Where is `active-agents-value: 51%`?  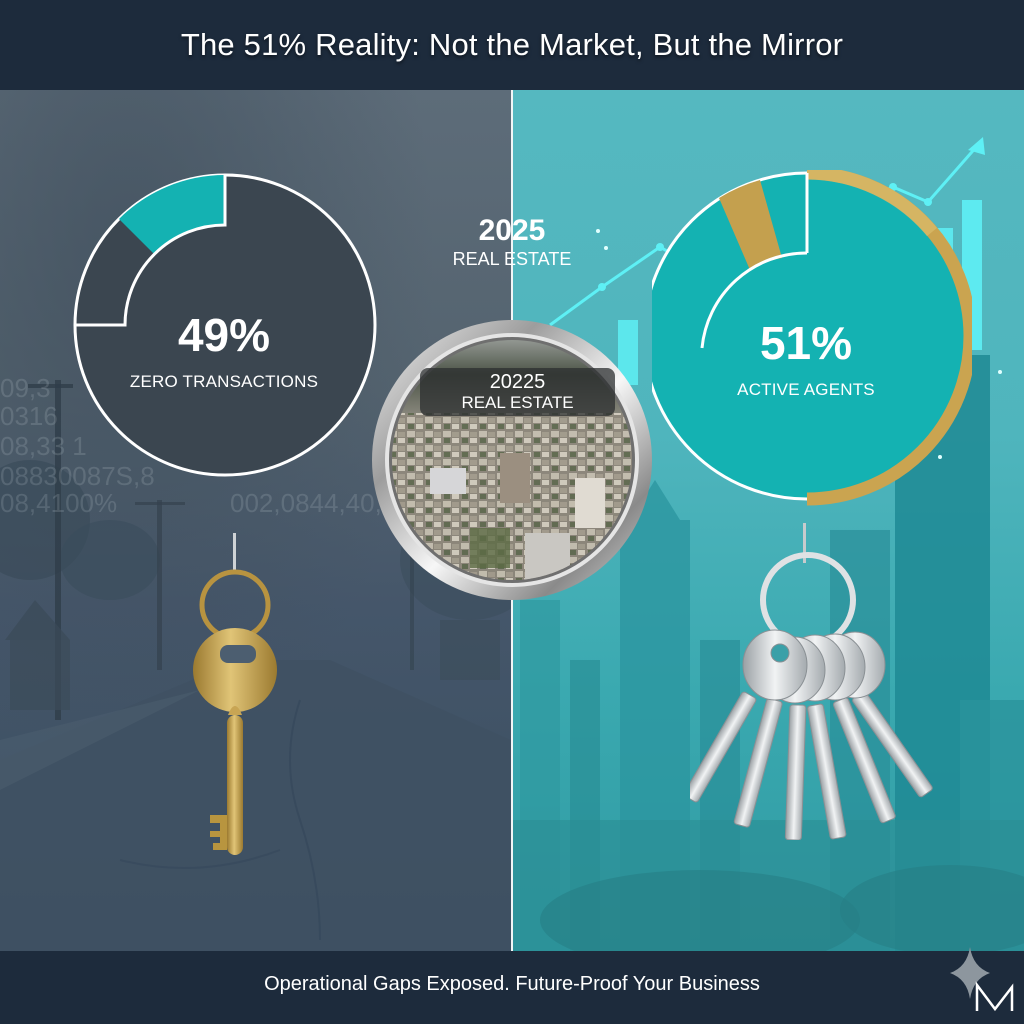 active-agents-value: 51% is located at coordinates (806, 343).